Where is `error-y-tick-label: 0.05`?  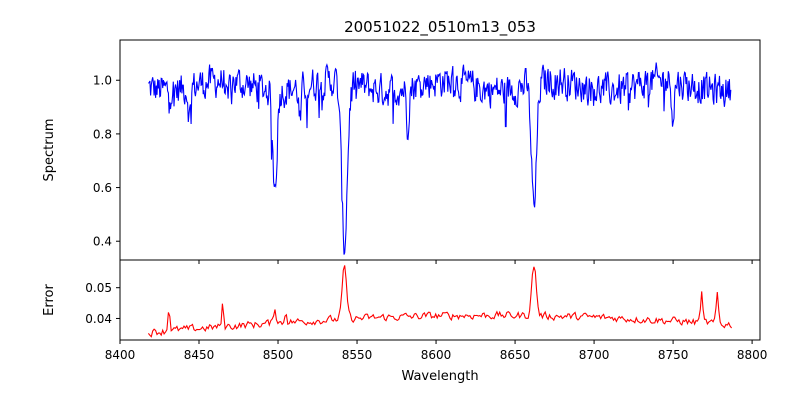 error-y-tick-label: 0.05 is located at coordinates (98, 288).